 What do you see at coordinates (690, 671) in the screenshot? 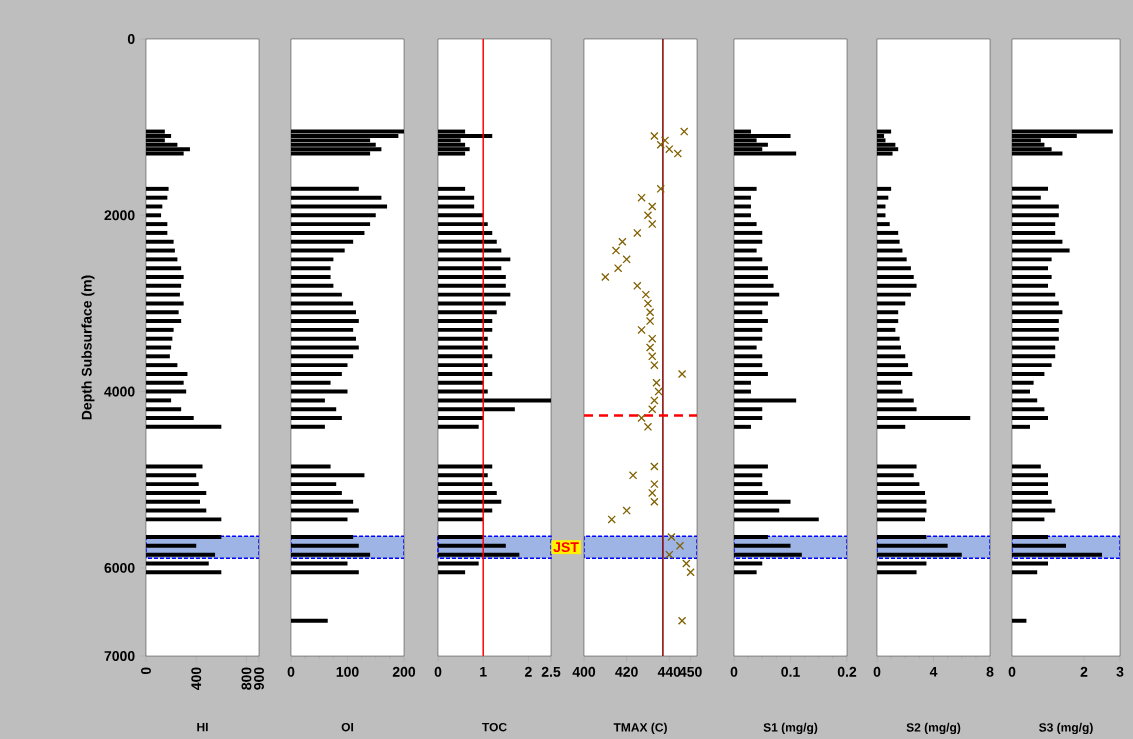
I see `x-tick-label: 450` at bounding box center [690, 671].